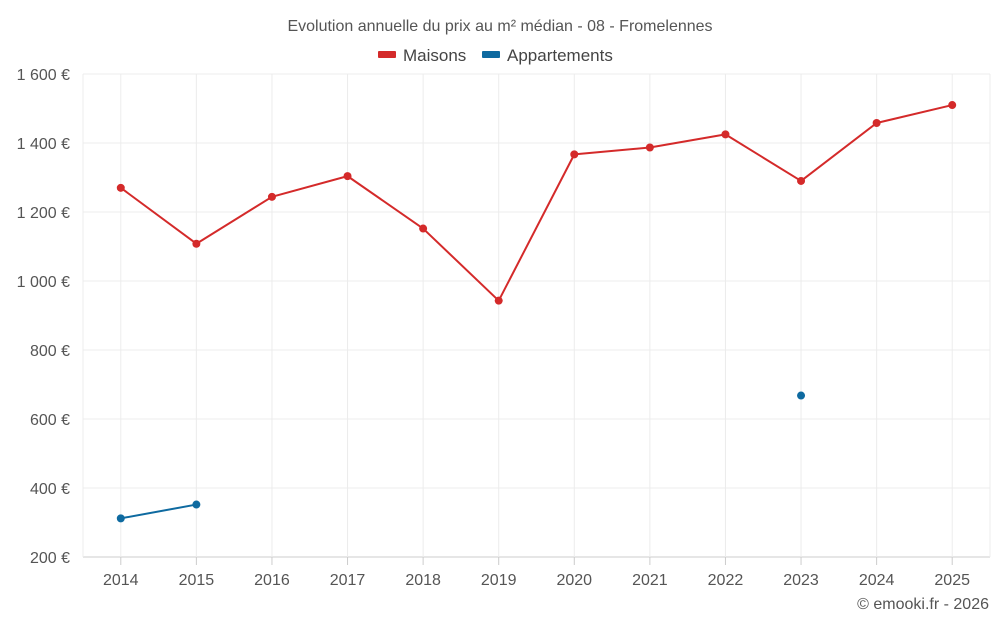 Image resolution: width=1000 pixels, height=625 pixels. Describe the element at coordinates (50, 558) in the screenshot. I see `y-tick-label: 200 €` at that location.